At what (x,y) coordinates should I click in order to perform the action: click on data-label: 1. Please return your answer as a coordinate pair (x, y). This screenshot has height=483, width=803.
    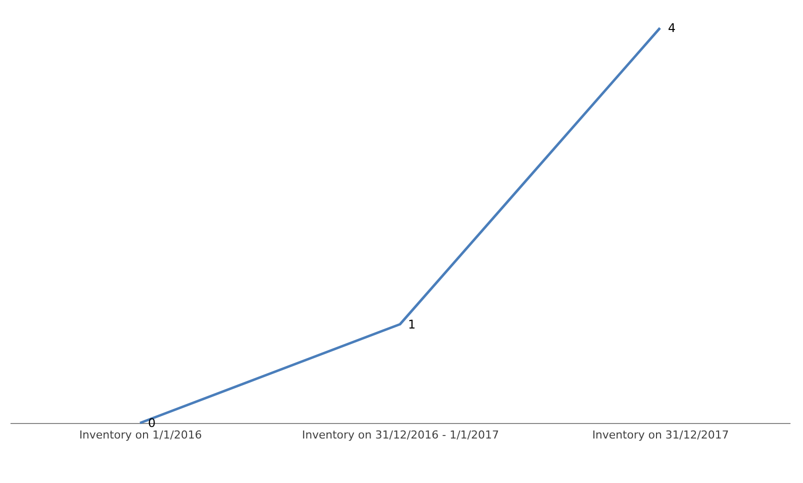
    Looking at the image, I should click on (412, 324).